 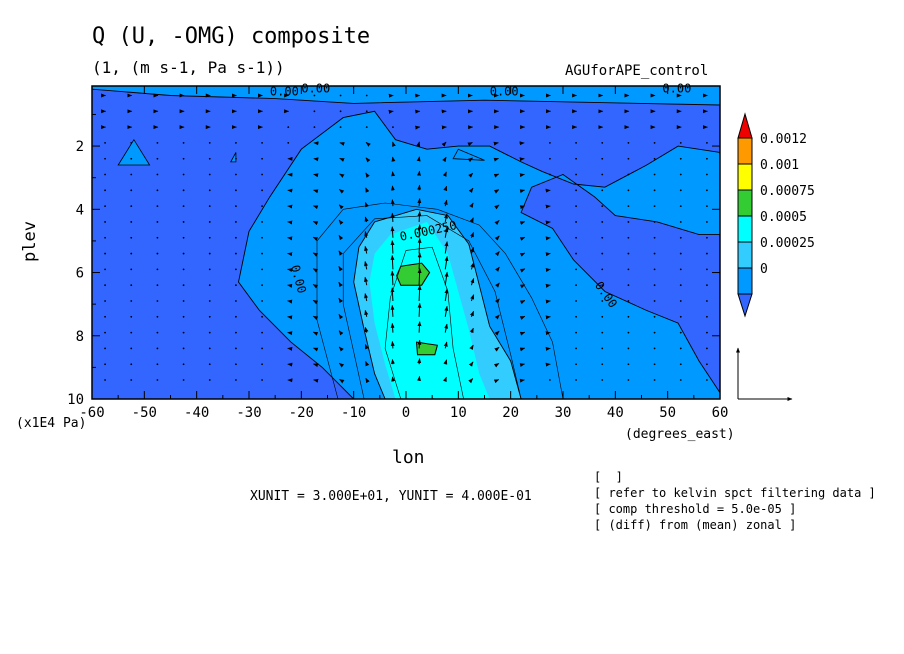 I want to click on x-axis-label: lon, so click(x=408, y=457).